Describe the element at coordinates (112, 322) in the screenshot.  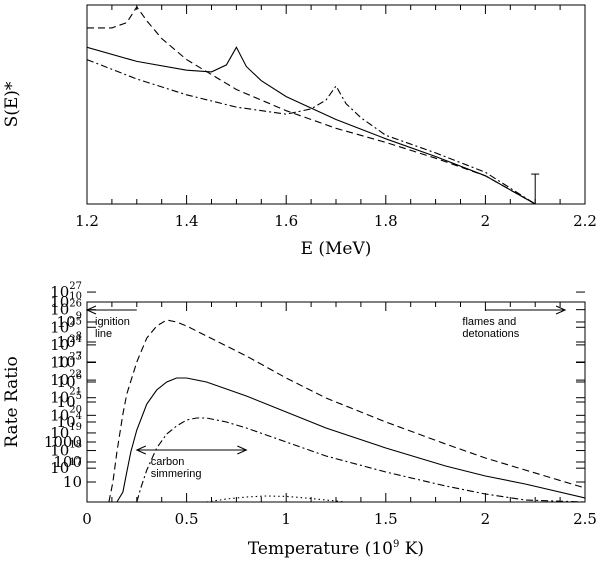
I see `annotation-text: ignition` at that location.